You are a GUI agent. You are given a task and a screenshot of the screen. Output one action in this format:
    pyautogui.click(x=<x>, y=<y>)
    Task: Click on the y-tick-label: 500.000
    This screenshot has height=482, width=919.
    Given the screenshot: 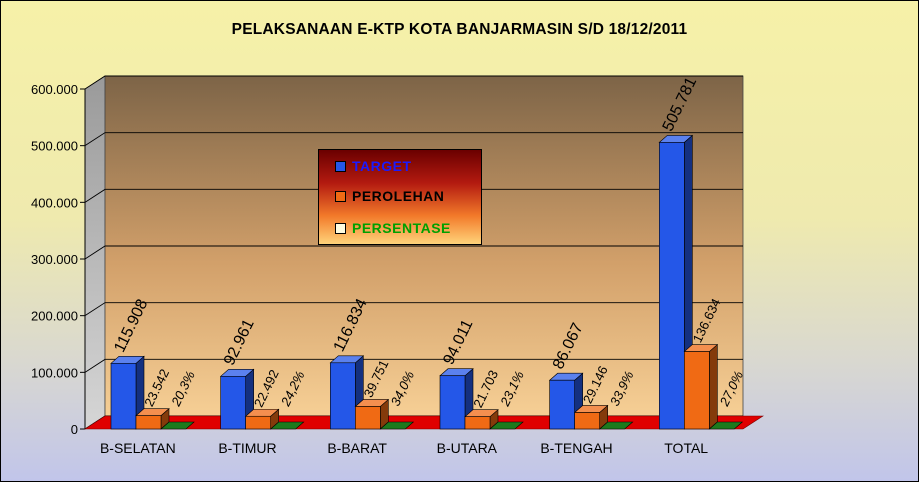 What is the action you would take?
    pyautogui.click(x=54, y=146)
    